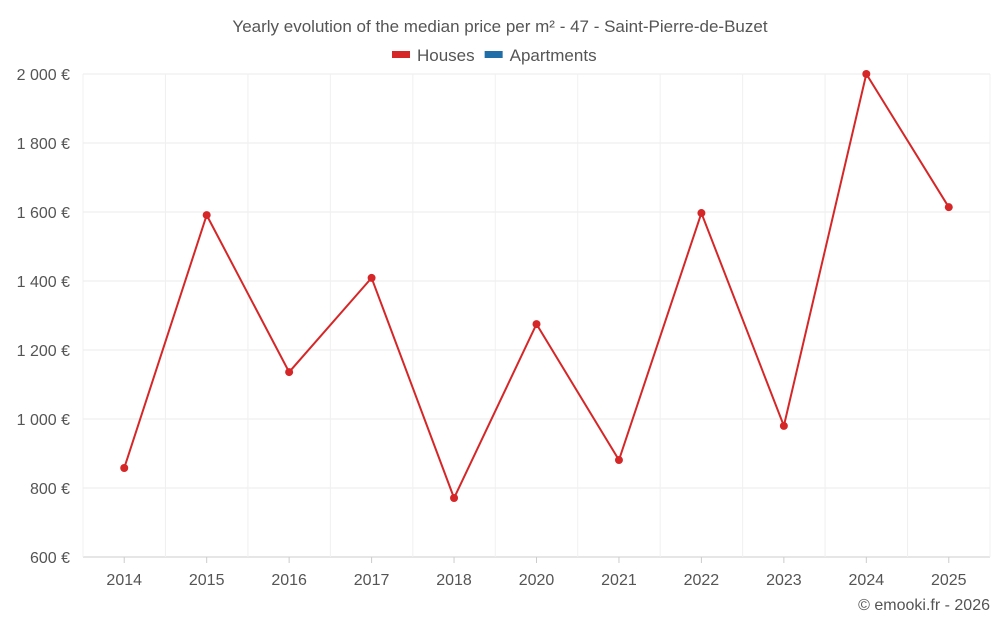 This screenshot has height=625, width=1000. What do you see at coordinates (289, 580) in the screenshot?
I see `x-tick-label: 2016` at bounding box center [289, 580].